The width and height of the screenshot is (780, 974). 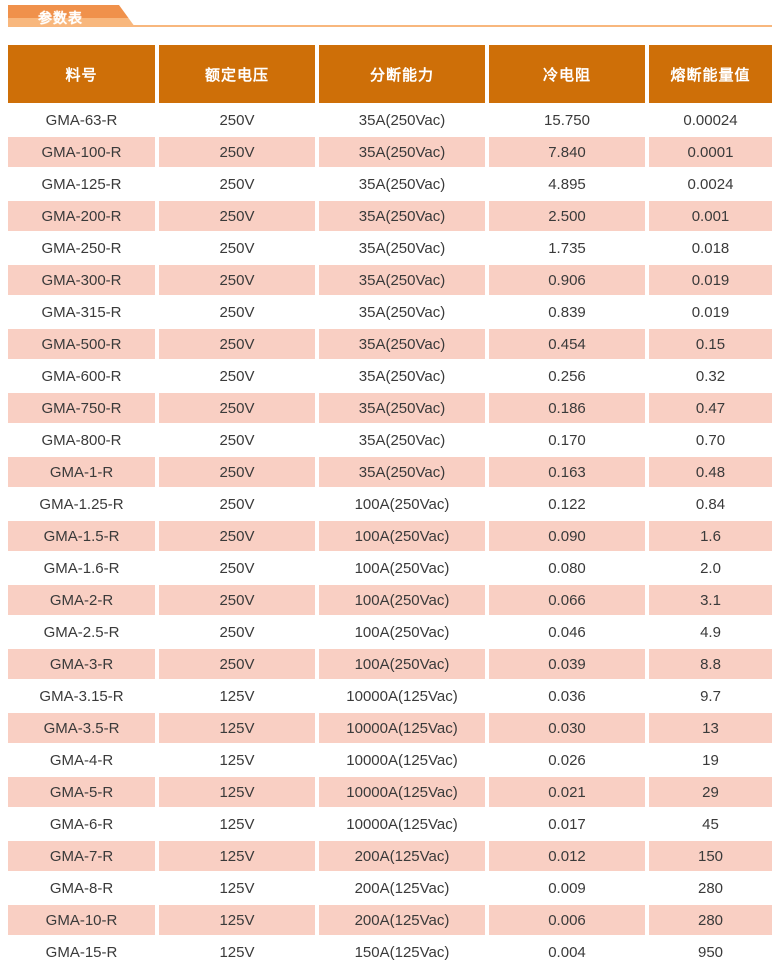 What do you see at coordinates (81, 920) in the screenshot?
I see `table-cell: GMA-10-R` at bounding box center [81, 920].